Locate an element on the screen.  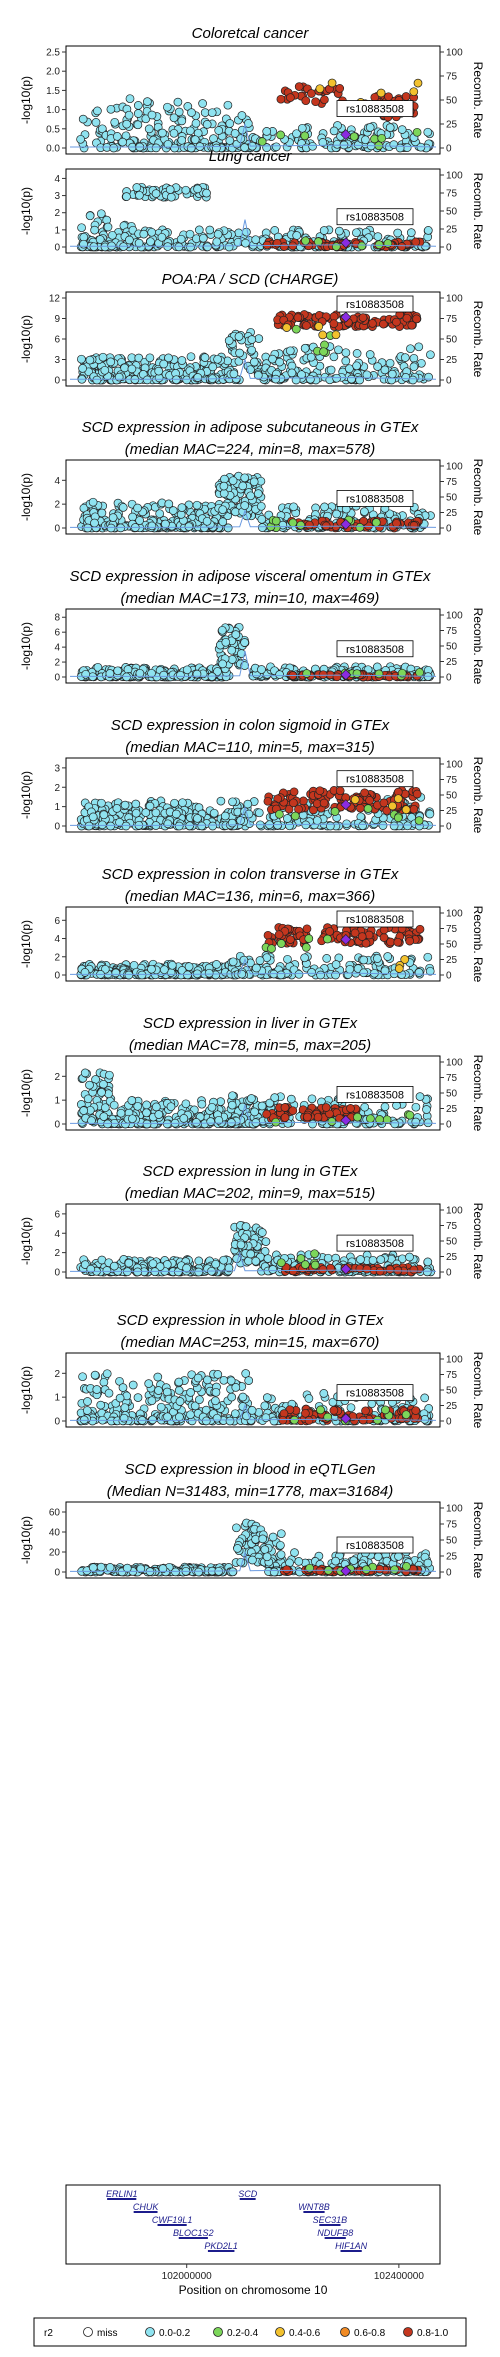
y-tick-label: 0 is located at coordinates (57, 248).